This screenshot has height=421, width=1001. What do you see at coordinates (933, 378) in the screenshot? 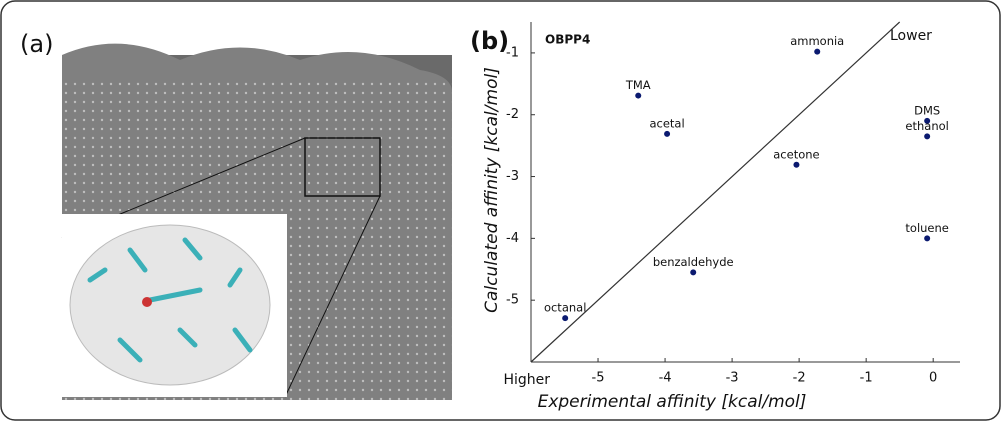
I see `x-tick-label: 0` at bounding box center [933, 378].